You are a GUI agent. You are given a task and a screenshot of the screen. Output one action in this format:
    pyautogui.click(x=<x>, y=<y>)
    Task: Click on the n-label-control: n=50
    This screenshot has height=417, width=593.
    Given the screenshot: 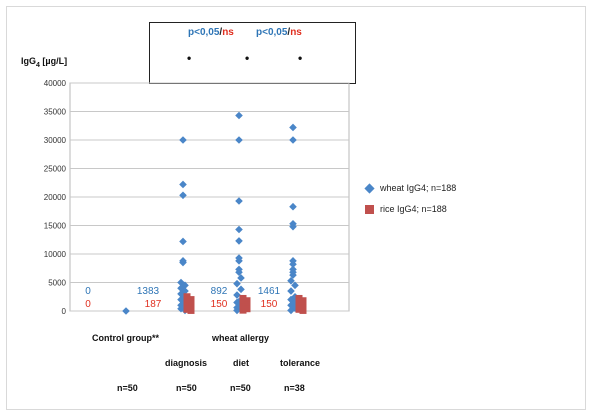 What is the action you would take?
    pyautogui.click(x=127, y=388)
    